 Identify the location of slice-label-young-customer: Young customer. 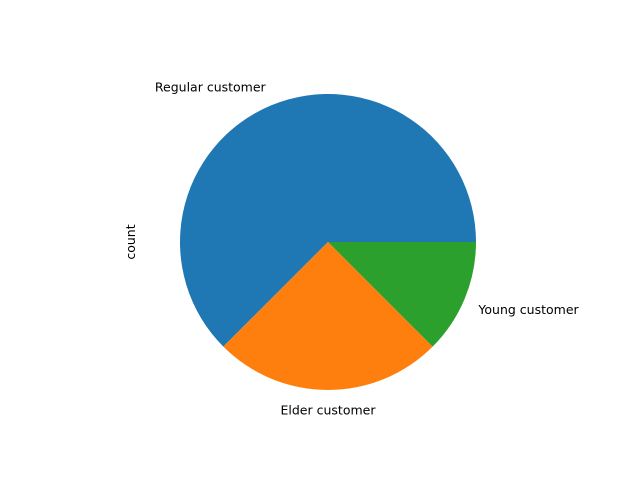
(528, 309).